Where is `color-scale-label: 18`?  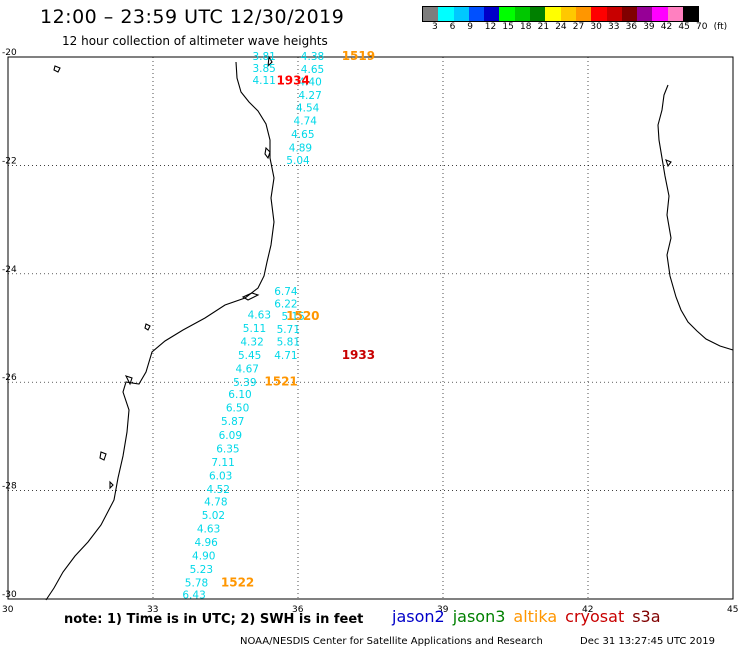 color-scale-label: 18 is located at coordinates (526, 27).